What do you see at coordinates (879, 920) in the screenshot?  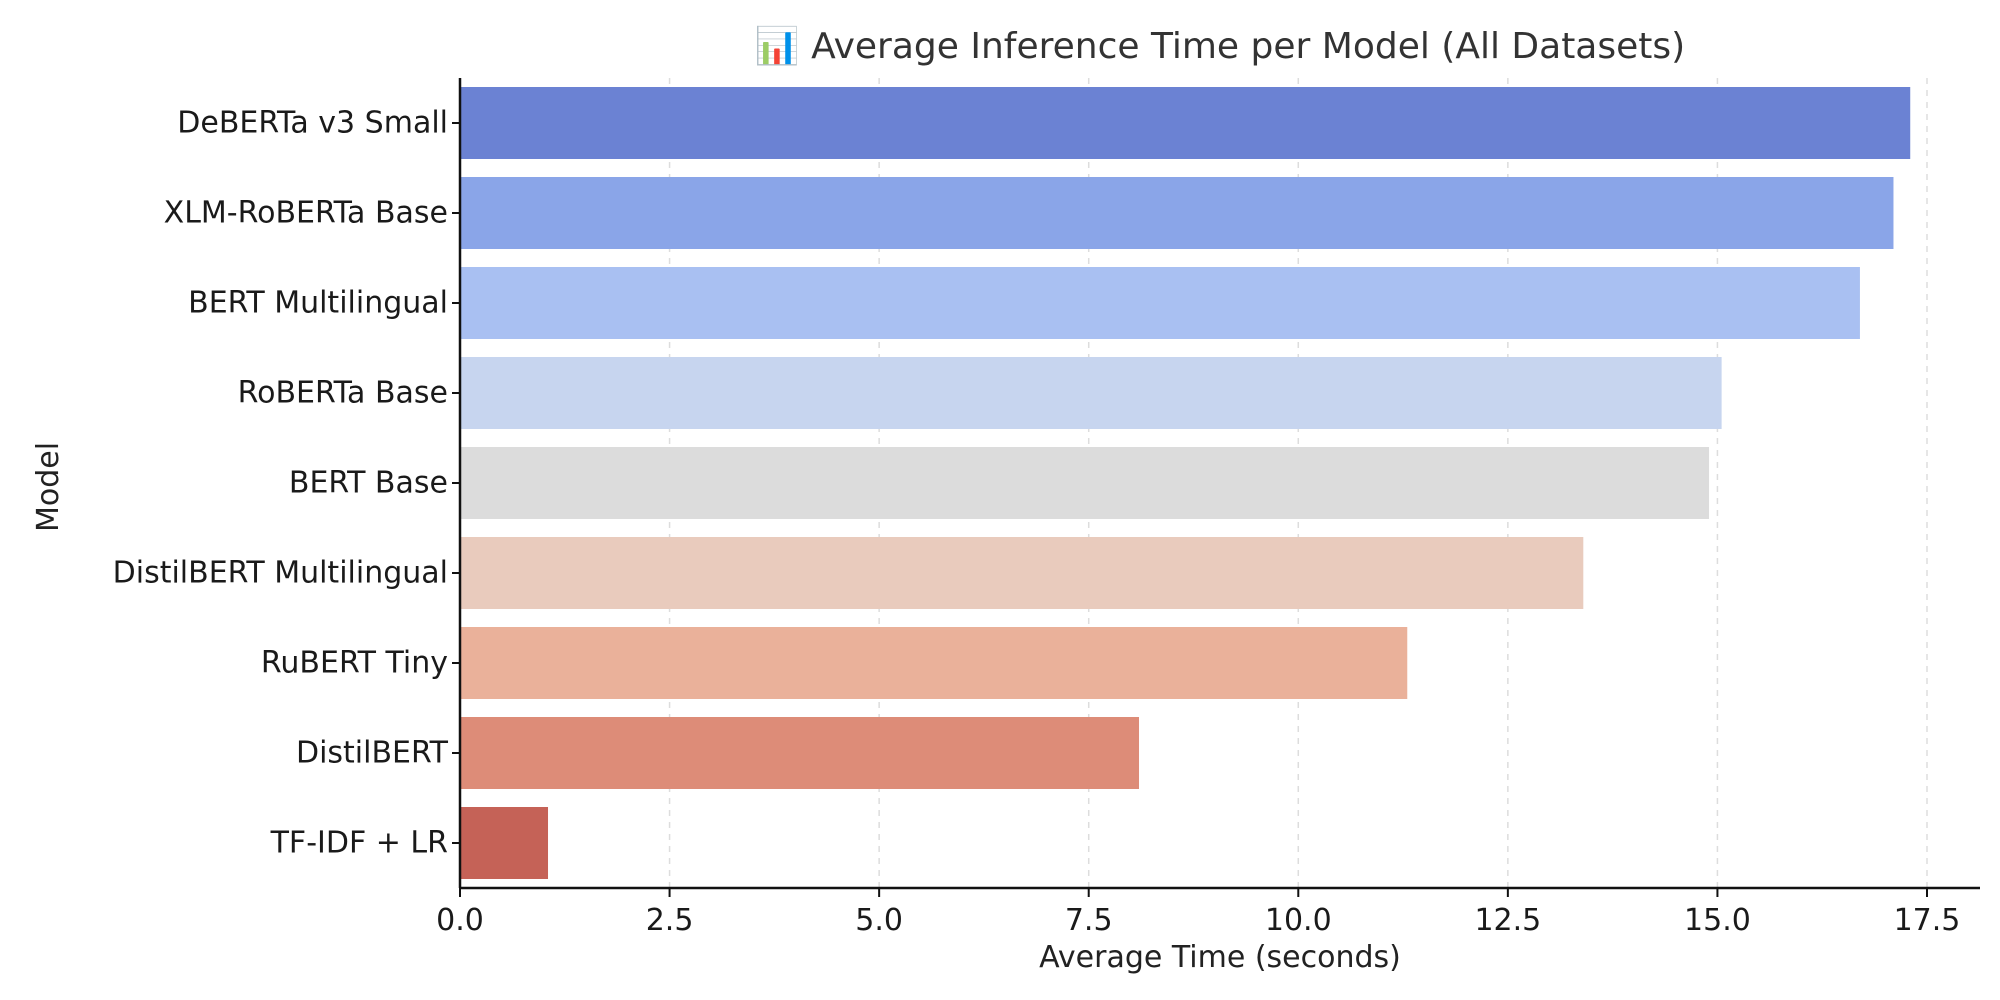 I see `x-tick-label: 5.0` at bounding box center [879, 920].